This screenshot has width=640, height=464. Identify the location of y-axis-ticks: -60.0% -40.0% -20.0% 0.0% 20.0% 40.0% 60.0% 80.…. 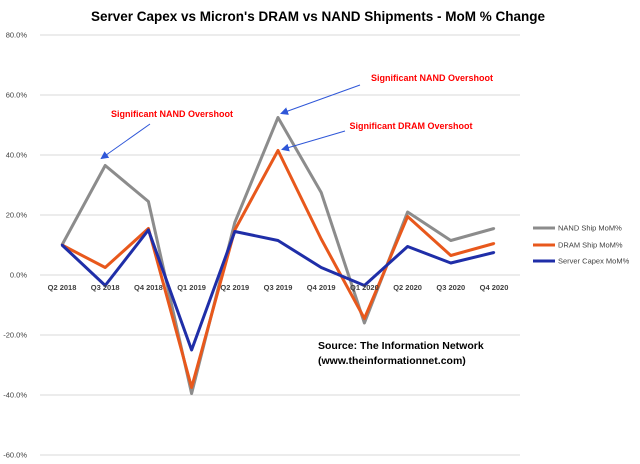
(15, 245).